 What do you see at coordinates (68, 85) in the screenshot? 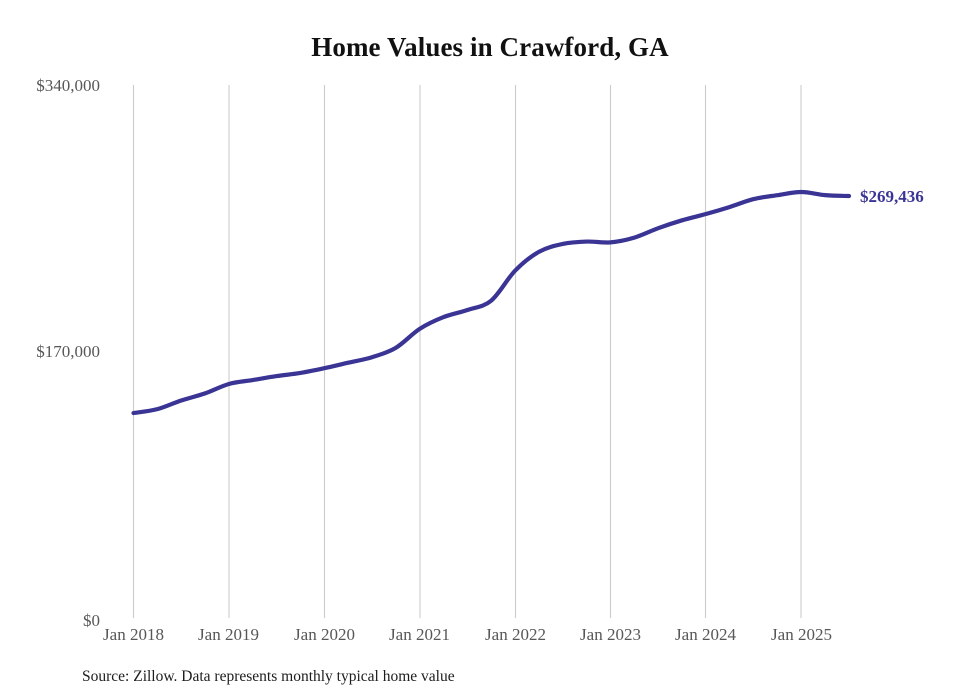
I see `y-axis-tick-340000: $340,000` at bounding box center [68, 85].